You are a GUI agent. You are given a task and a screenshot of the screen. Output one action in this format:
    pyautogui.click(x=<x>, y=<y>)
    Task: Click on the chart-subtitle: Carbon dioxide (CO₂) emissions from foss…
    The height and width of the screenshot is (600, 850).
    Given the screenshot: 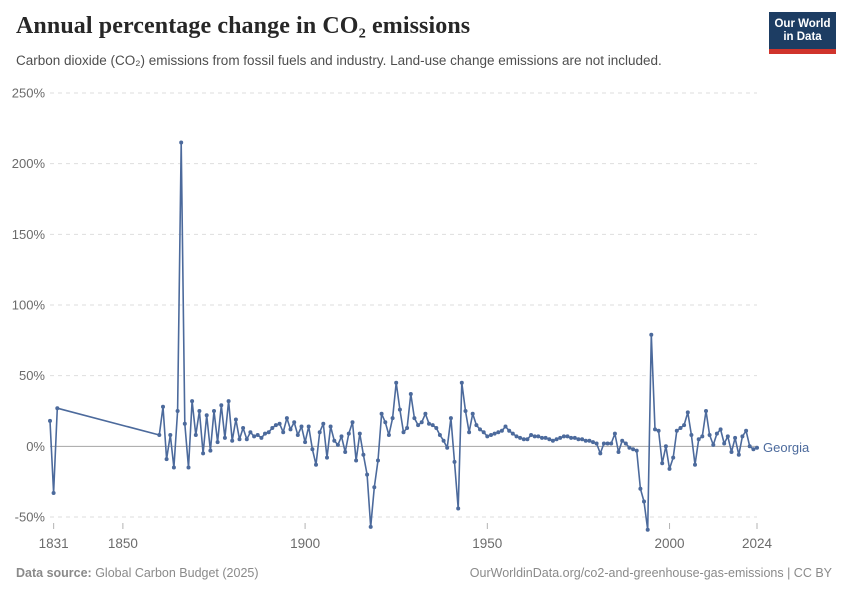 What is the action you would take?
    pyautogui.click(x=339, y=60)
    